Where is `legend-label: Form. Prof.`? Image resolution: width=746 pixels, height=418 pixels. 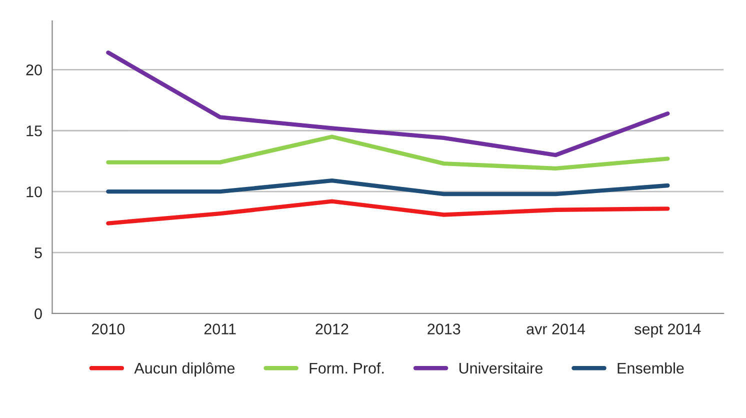
legend-label: Form. Prof. is located at coordinates (347, 368).